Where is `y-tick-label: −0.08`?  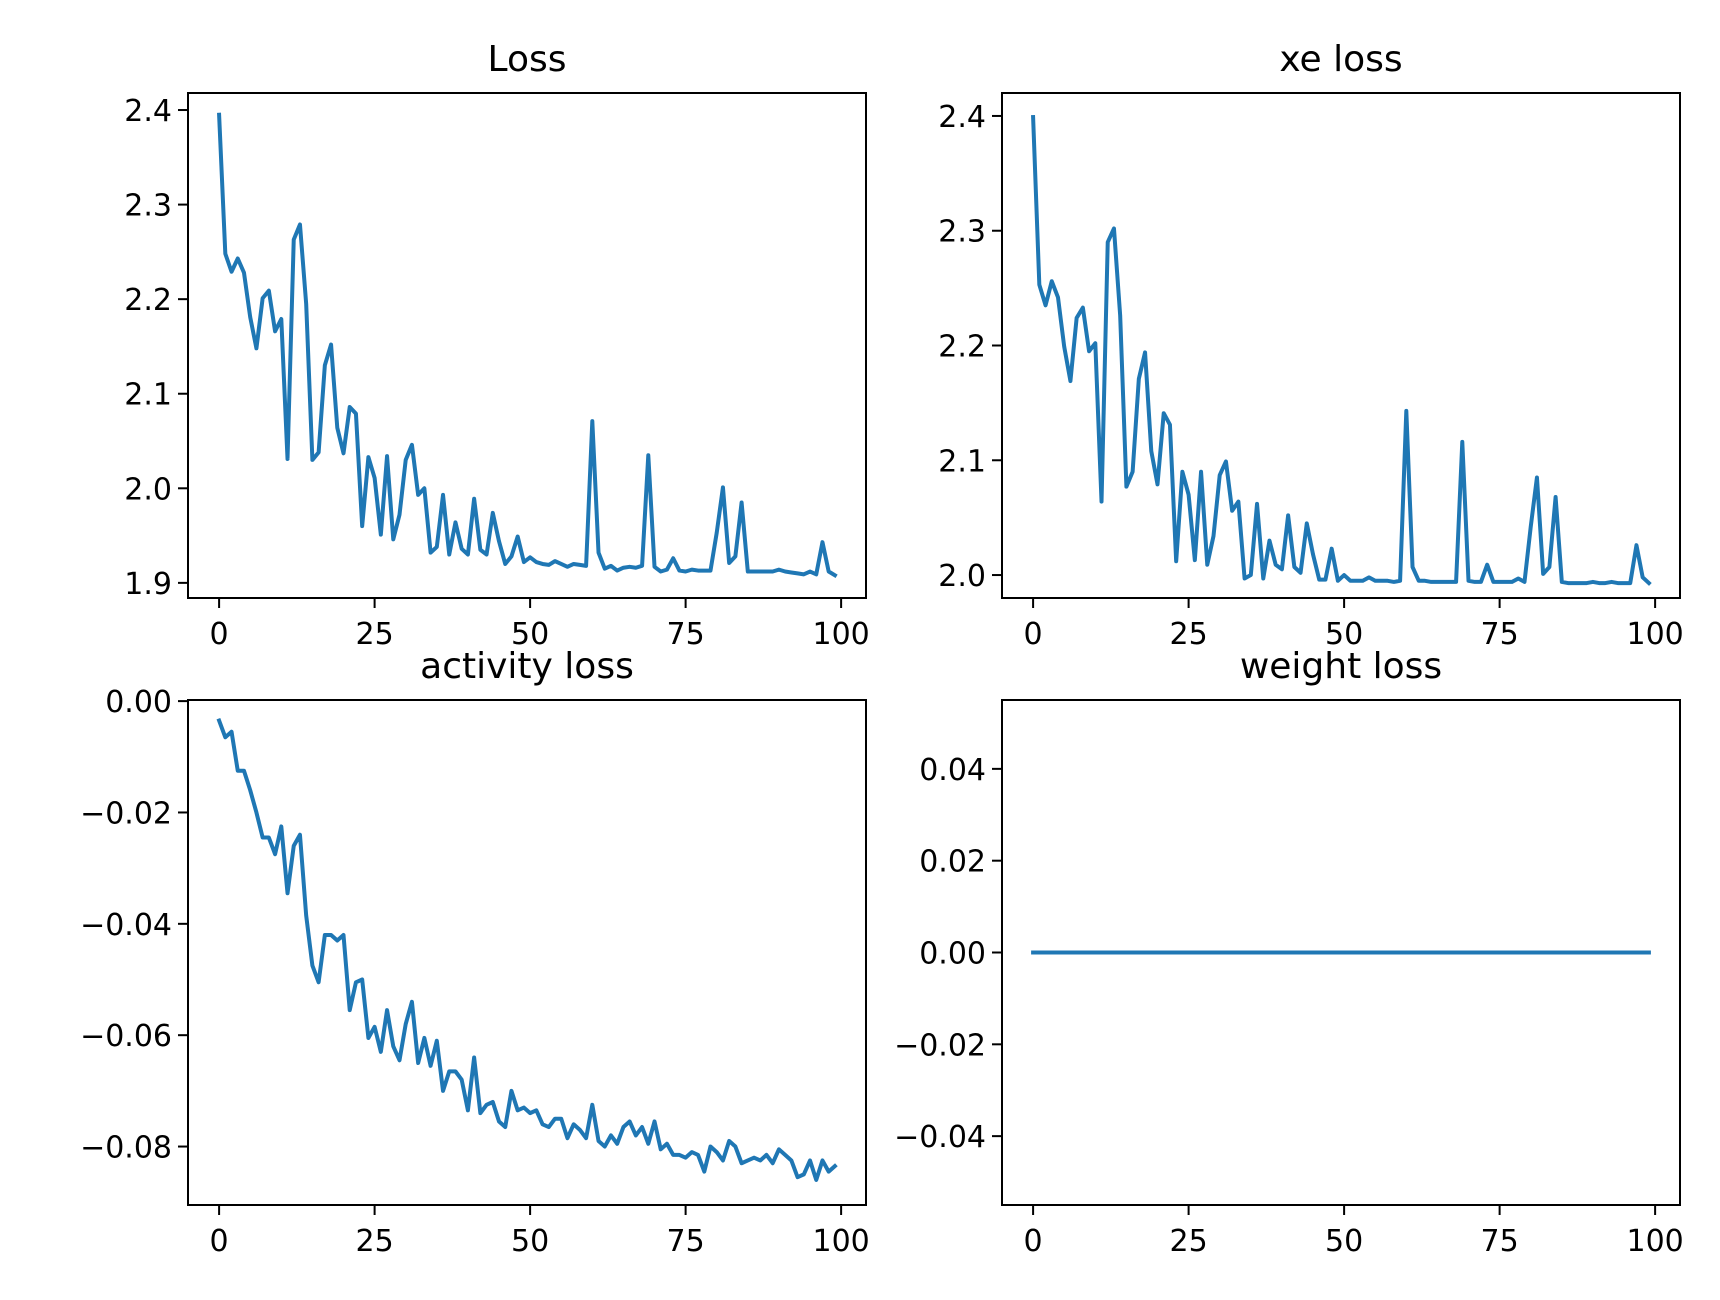 y-tick-label: −0.08 is located at coordinates (126, 1148).